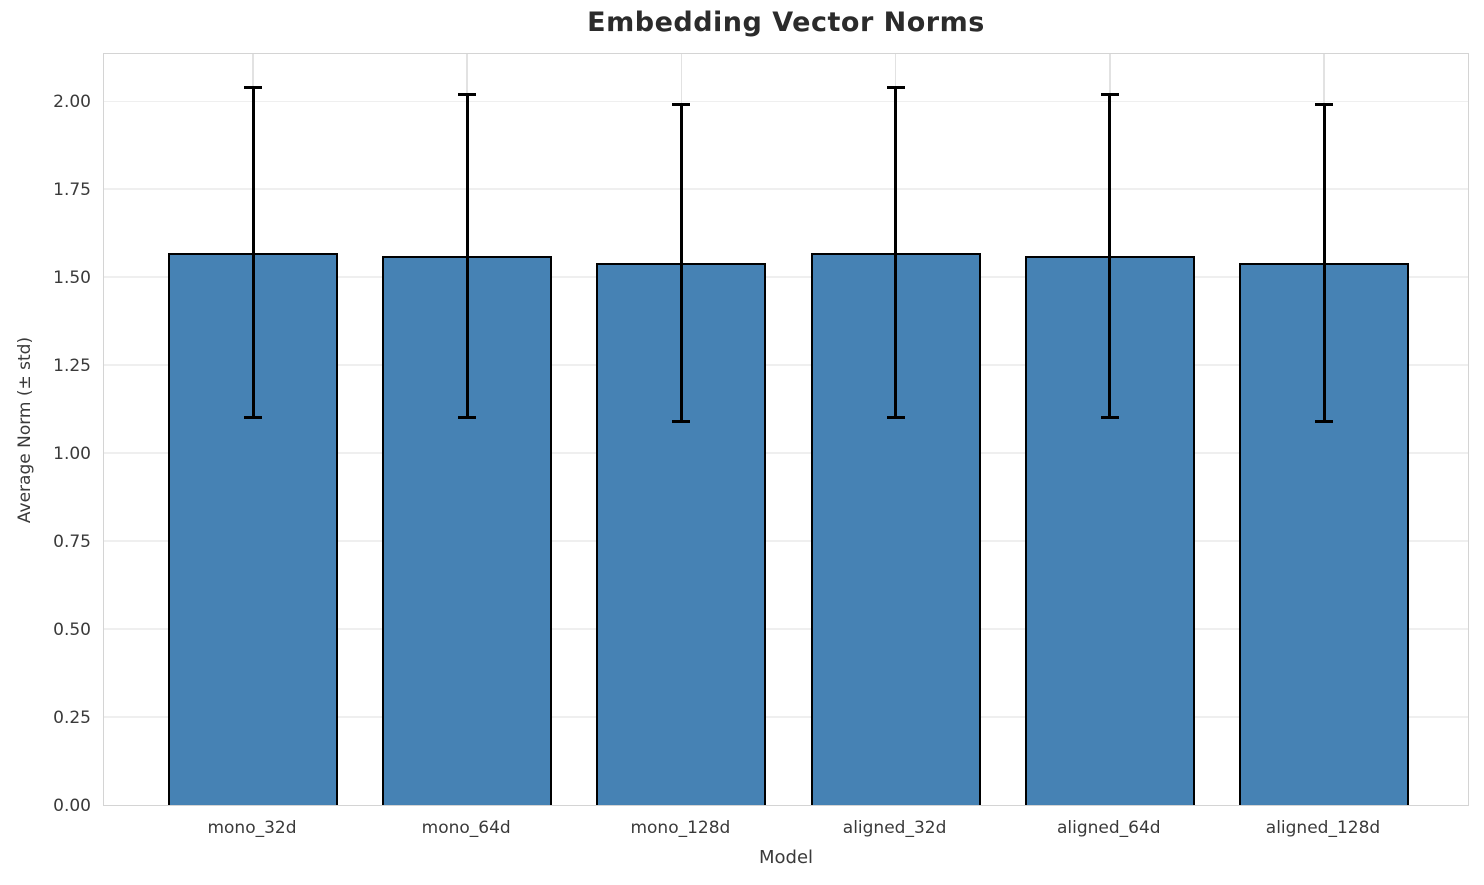 The width and height of the screenshot is (1484, 885). What do you see at coordinates (72, 454) in the screenshot?
I see `y-tick-label: 1.00` at bounding box center [72, 454].